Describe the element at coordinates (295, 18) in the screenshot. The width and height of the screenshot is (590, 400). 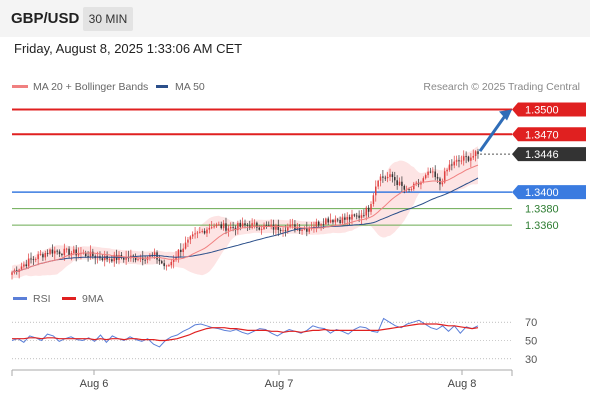
I see `chart-header: GBP/USD 30 MIN` at that location.